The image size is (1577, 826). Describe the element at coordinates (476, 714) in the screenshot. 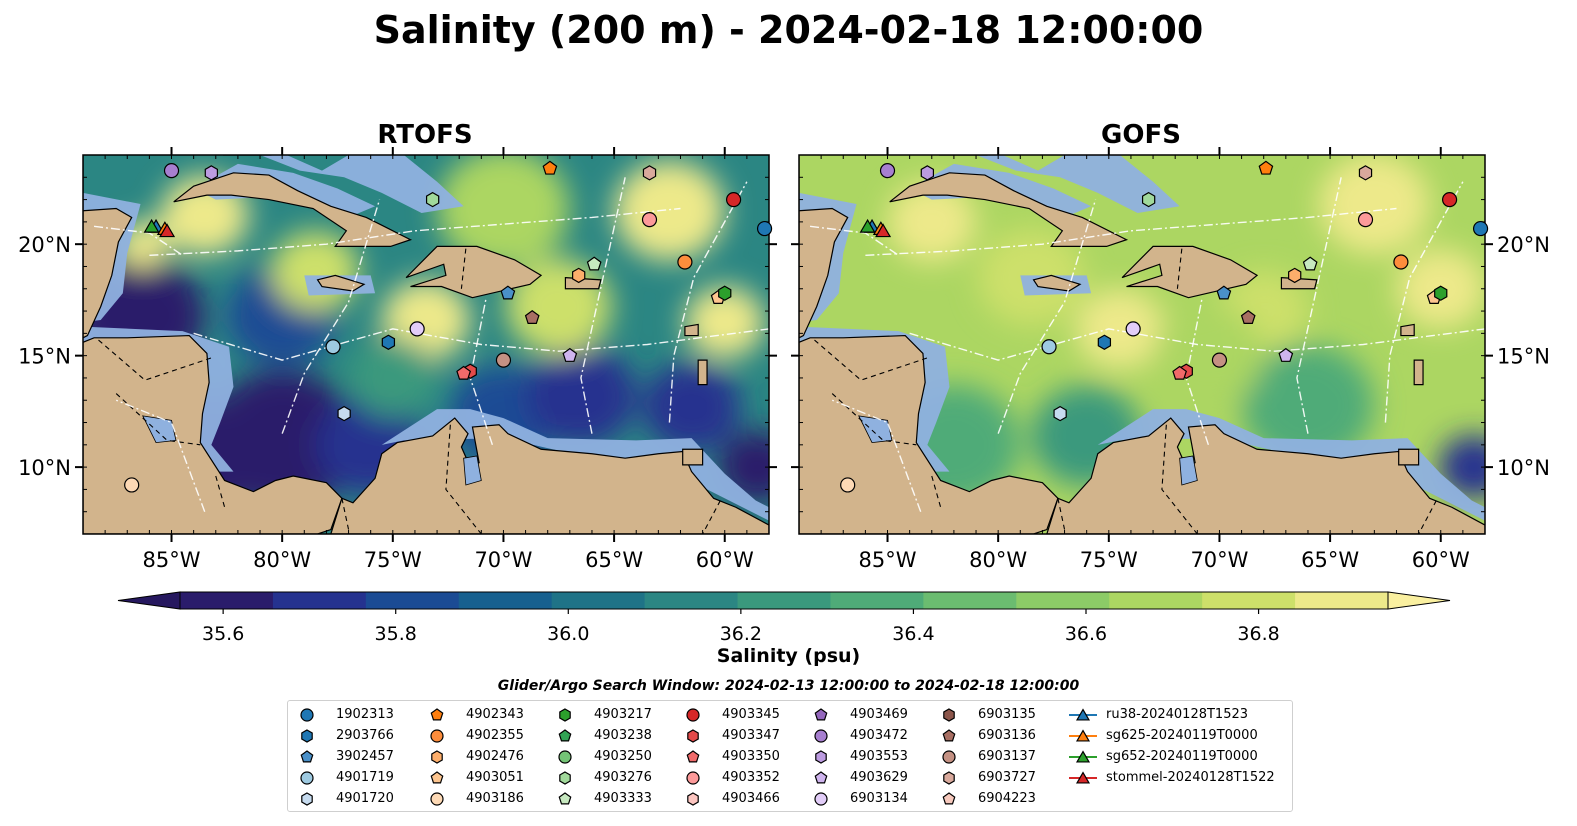

I see `legend-item: 4902343` at that location.